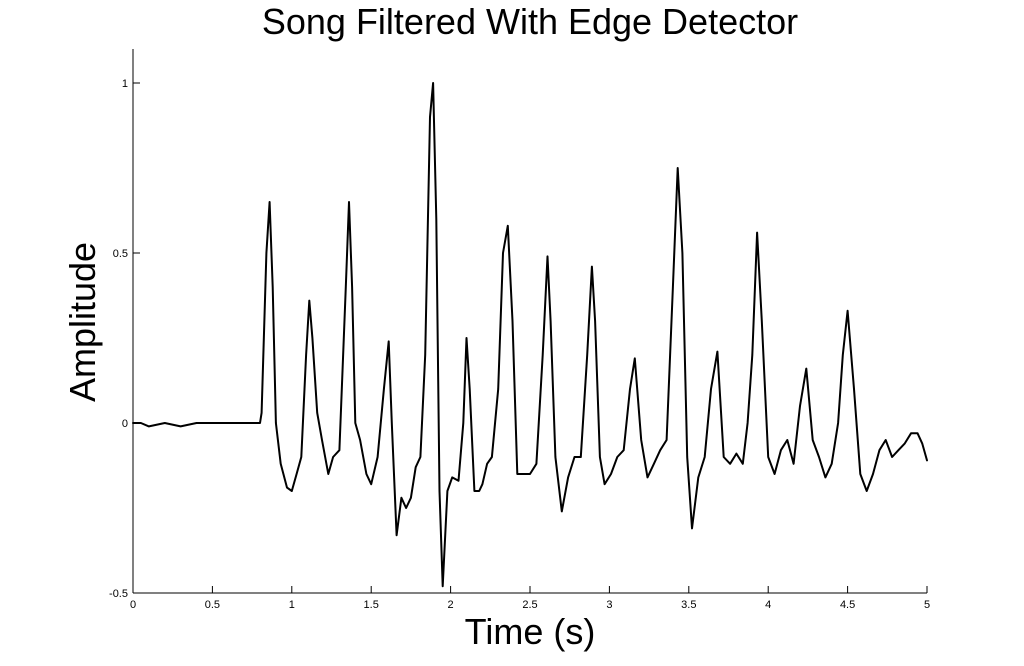 The image size is (1024, 666). What do you see at coordinates (292, 605) in the screenshot?
I see `x-tick-label: 1` at bounding box center [292, 605].